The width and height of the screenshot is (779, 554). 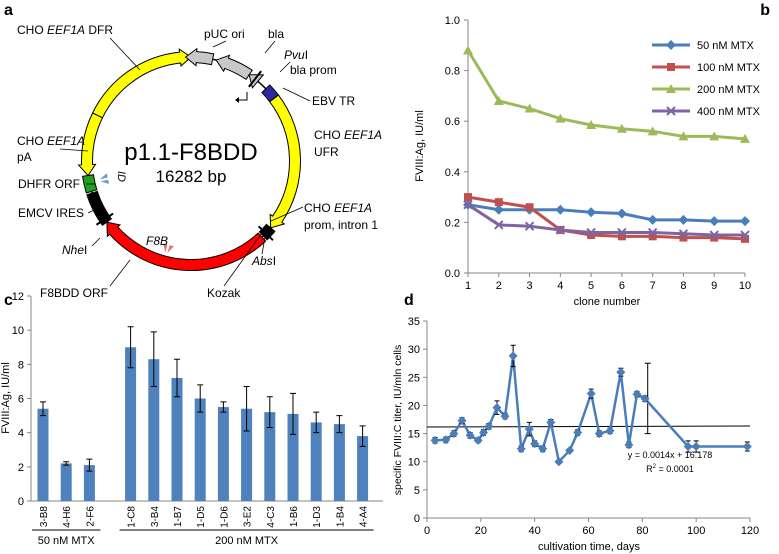 What do you see at coordinates (89, 483) in the screenshot?
I see `c-bar-2-f6` at bounding box center [89, 483].